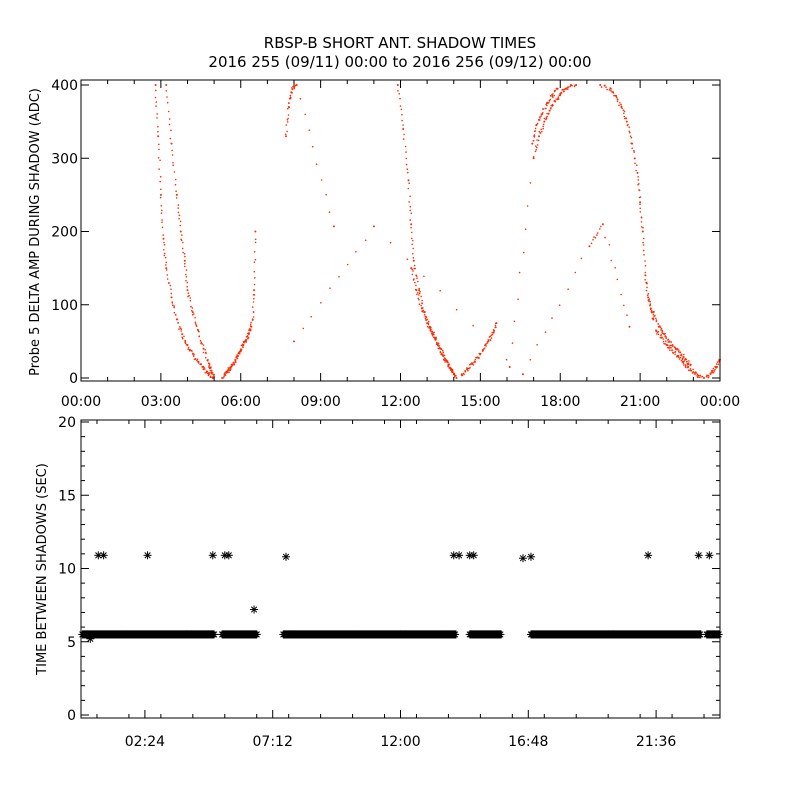 The height and width of the screenshot is (805, 800). Describe the element at coordinates (480, 402) in the screenshot. I see `top-x-tick-label: 15:00` at that location.